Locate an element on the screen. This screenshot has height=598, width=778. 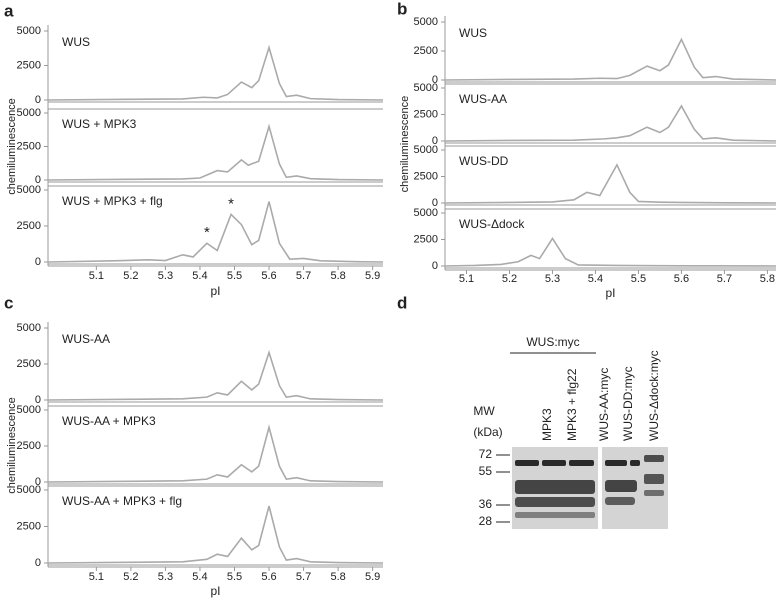
mw-unit: (kDa) is located at coordinates (487, 432).